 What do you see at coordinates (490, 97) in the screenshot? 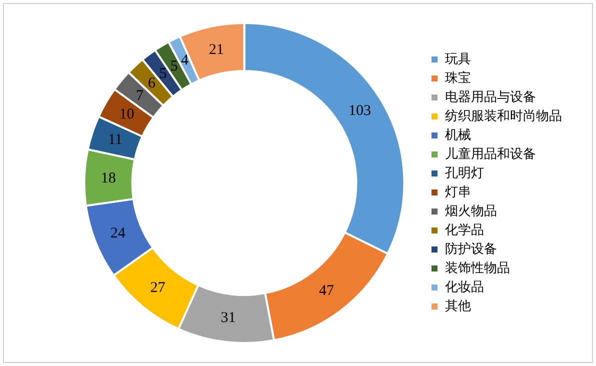
I see `legend-label: 电器用品与设备` at bounding box center [490, 97].